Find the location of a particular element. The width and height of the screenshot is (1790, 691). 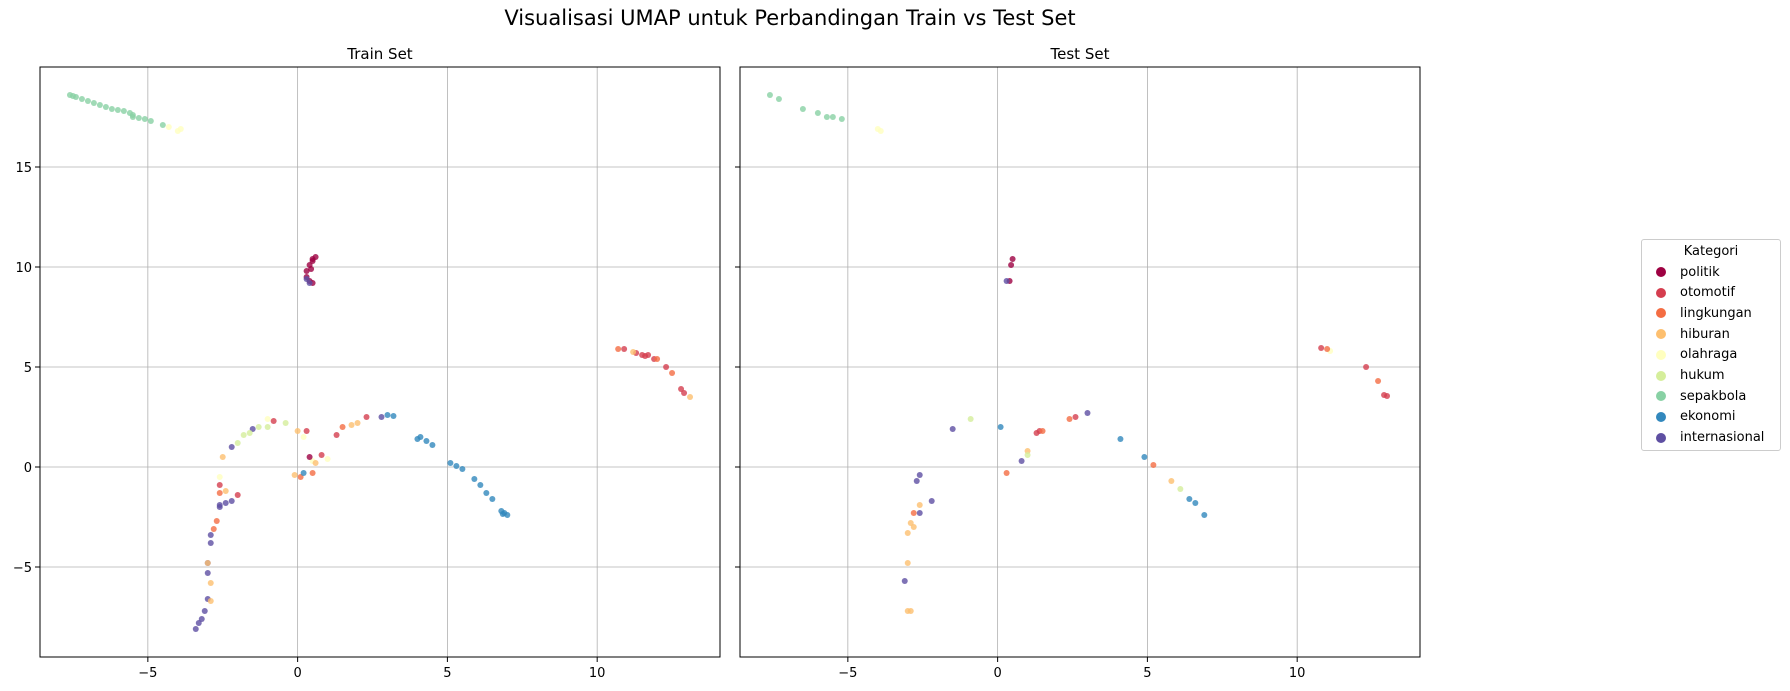

legend-label: hiburan is located at coordinates (1705, 334).